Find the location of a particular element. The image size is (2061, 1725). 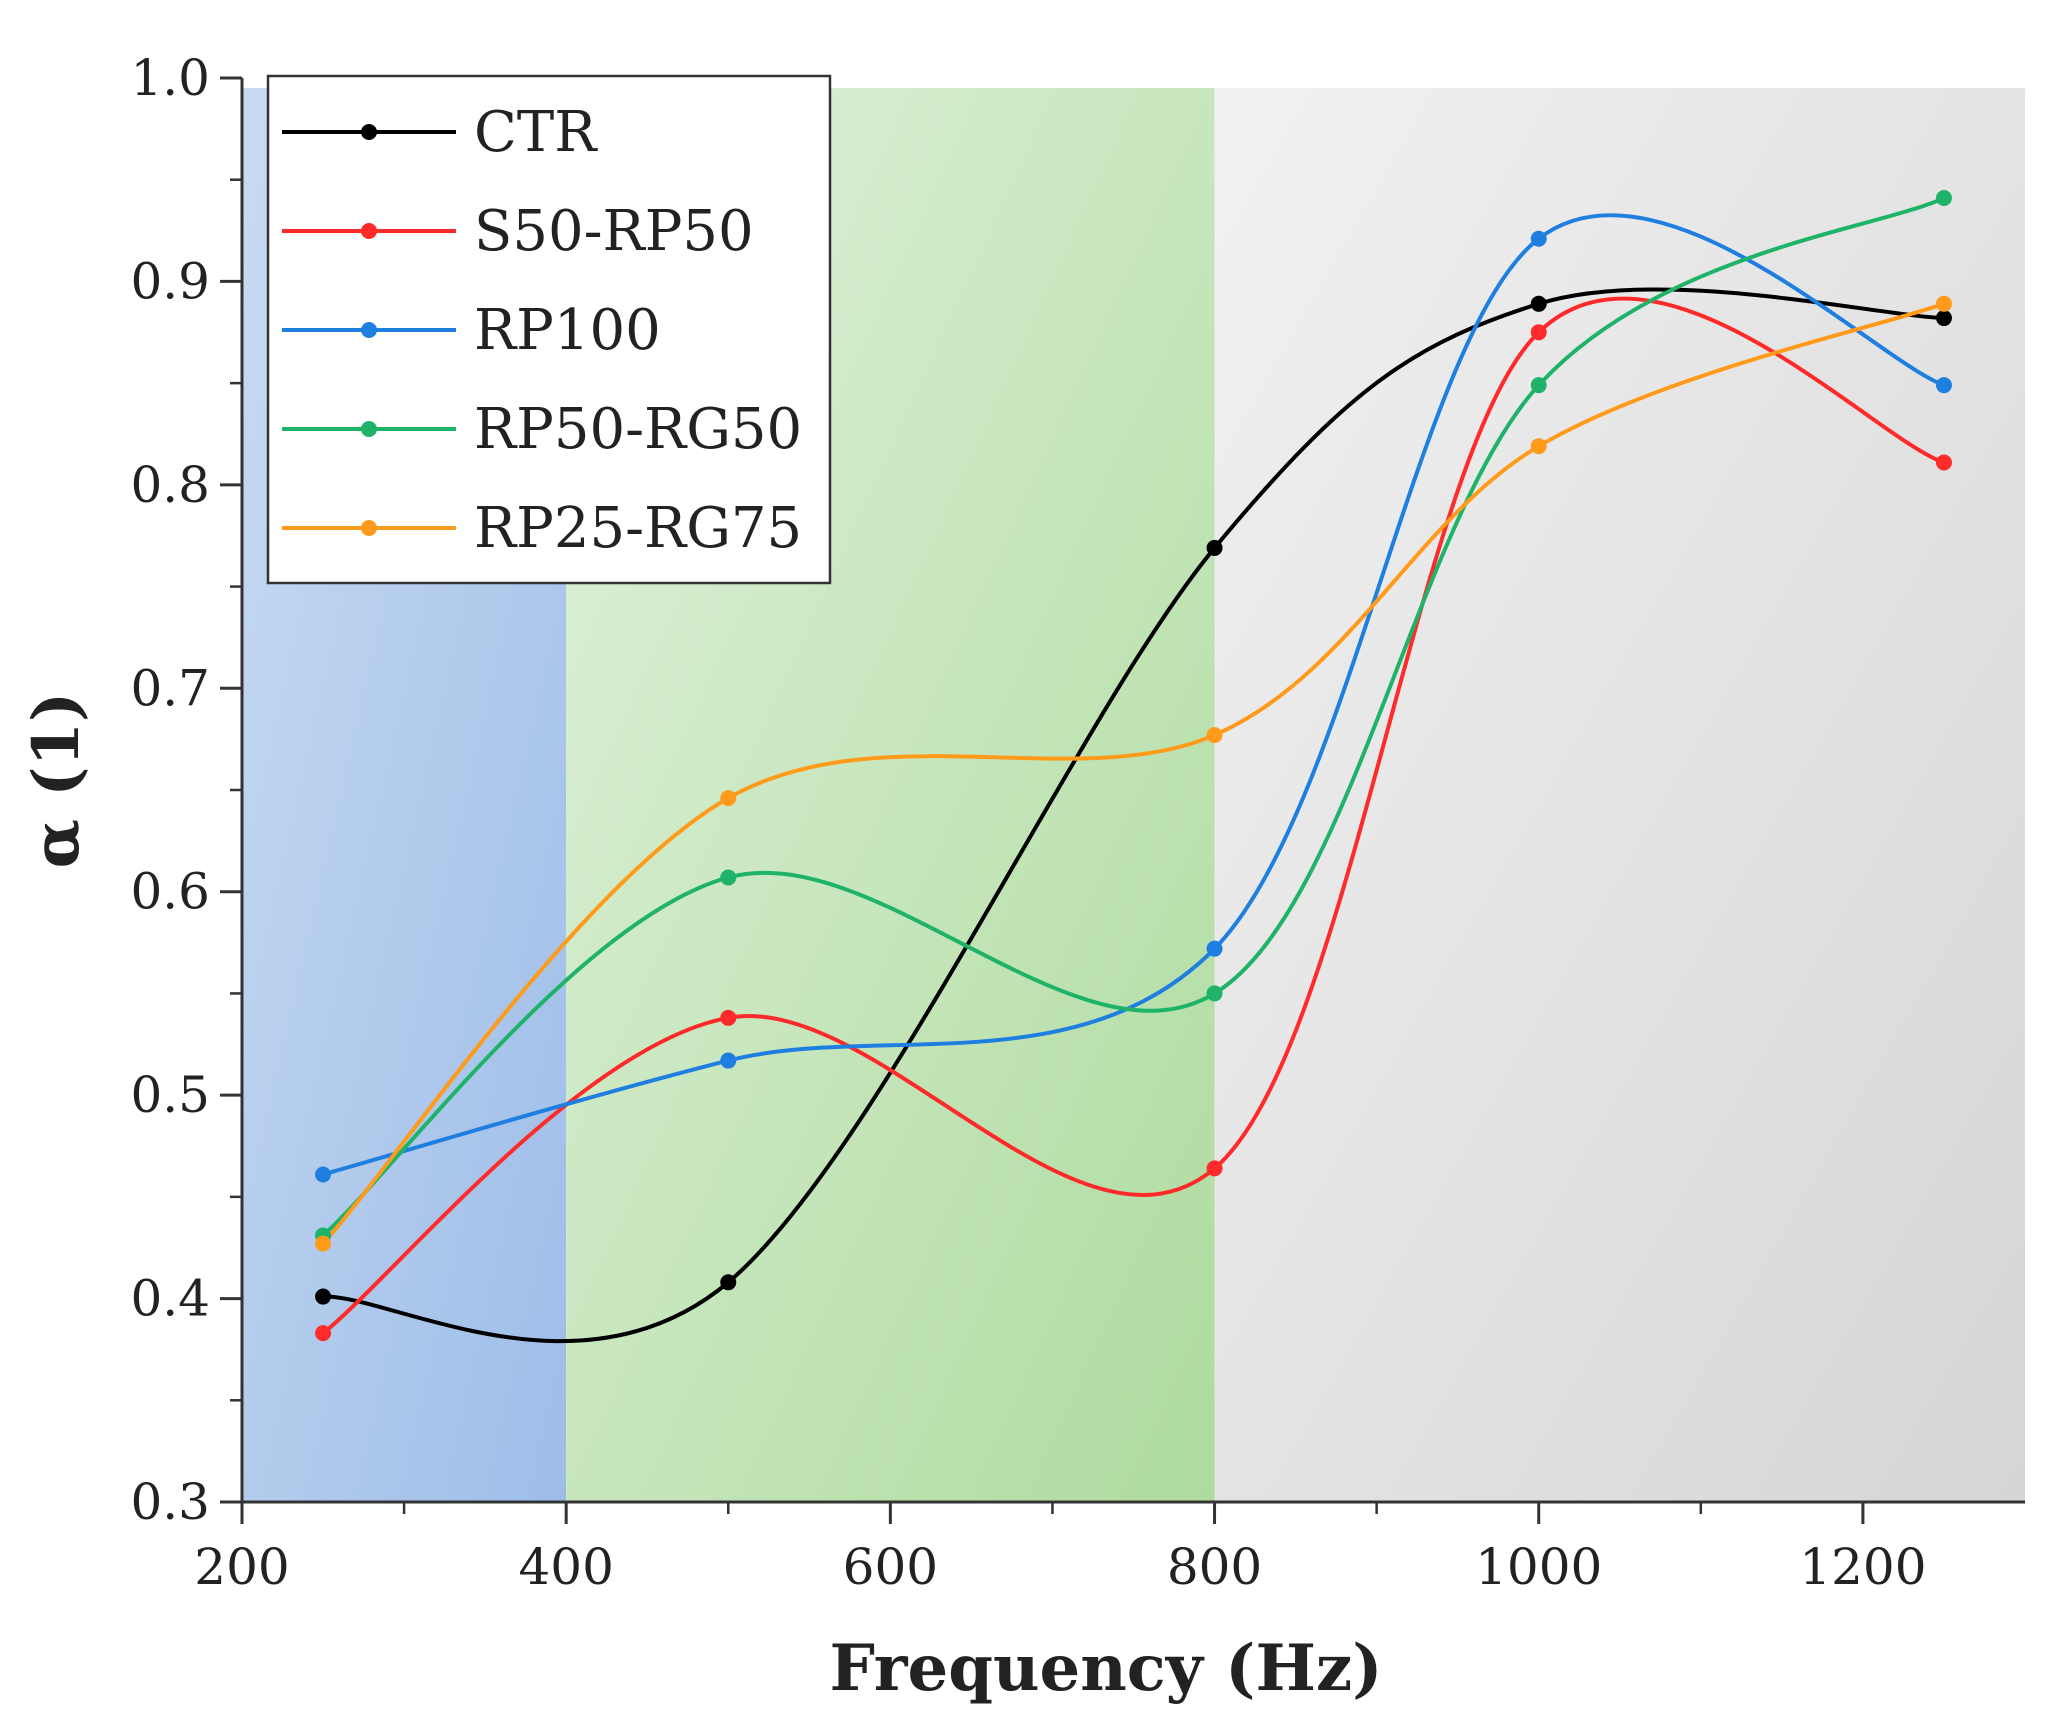

x-axis-title: Frequency (Hz) is located at coordinates (1105, 1668).